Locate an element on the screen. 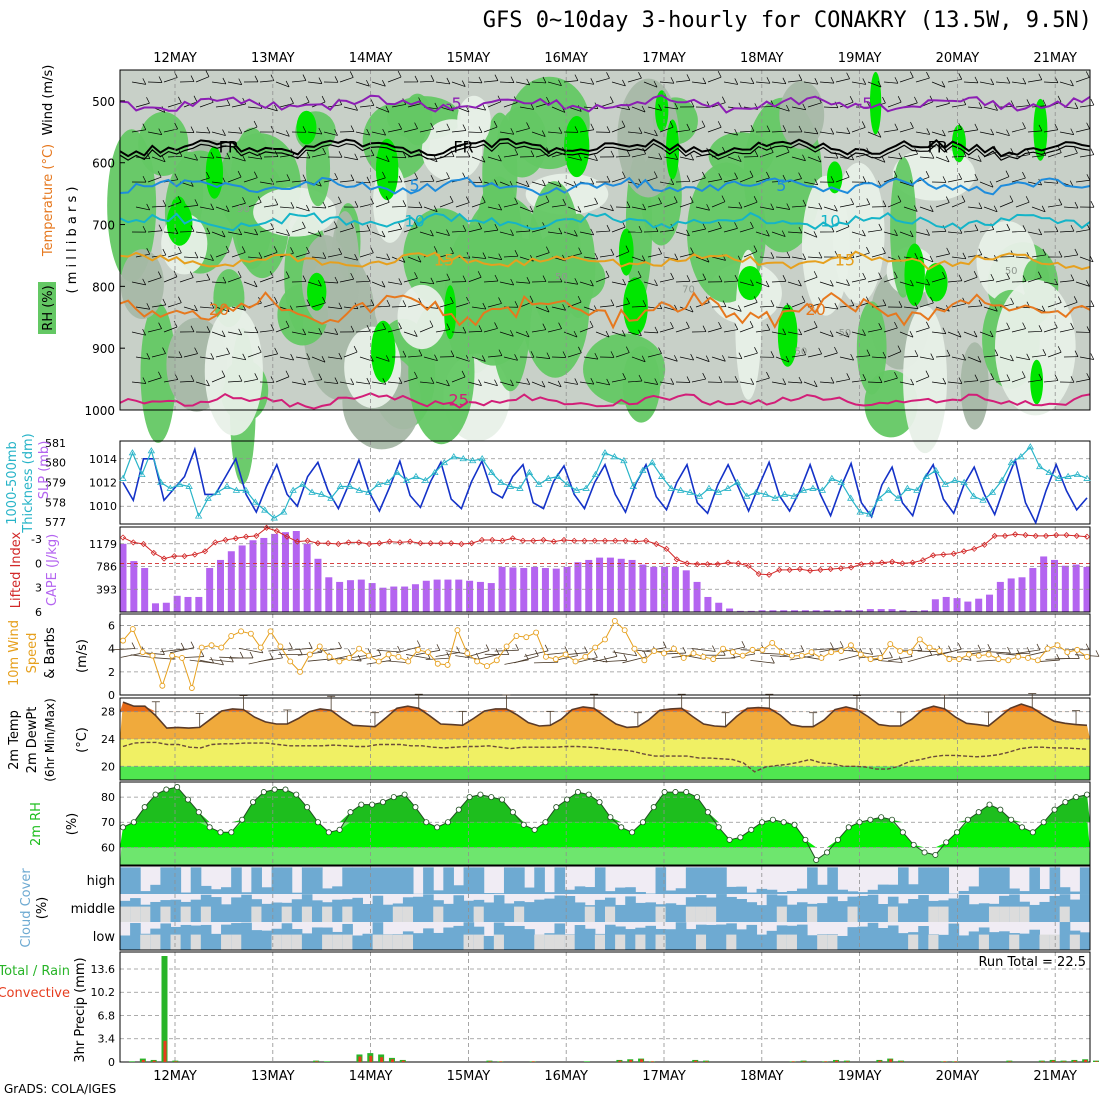  date-label-bottom: 14MAY is located at coordinates (371, 1076).